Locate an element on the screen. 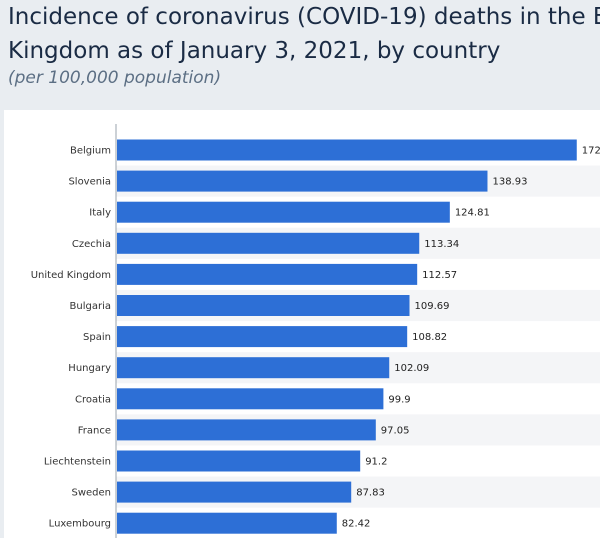 This screenshot has height=538, width=600. category-label: Spain is located at coordinates (97, 337).